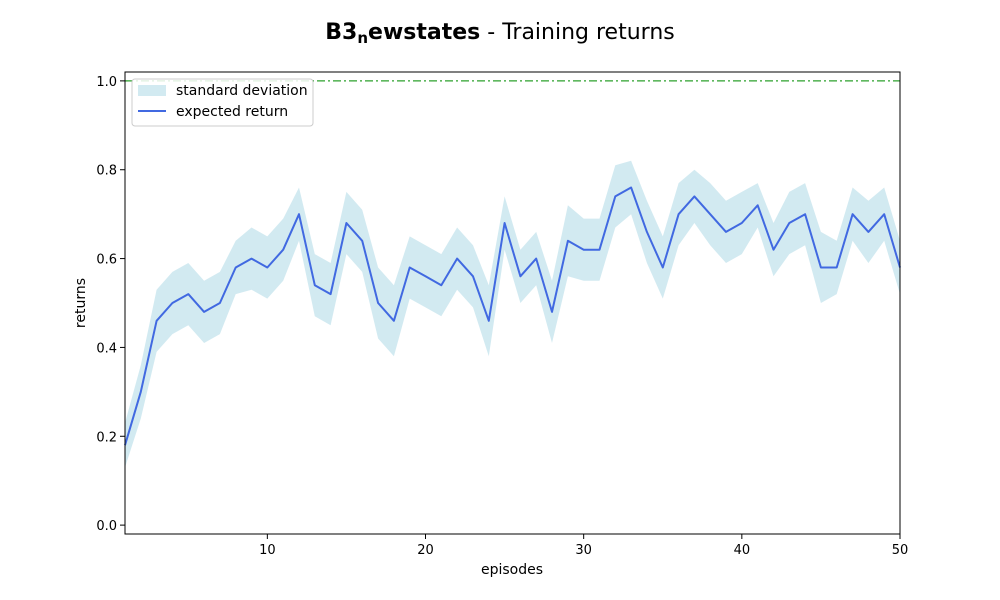  Describe the element at coordinates (232, 112) in the screenshot. I see `legend-label-expected-return: expected return` at that location.